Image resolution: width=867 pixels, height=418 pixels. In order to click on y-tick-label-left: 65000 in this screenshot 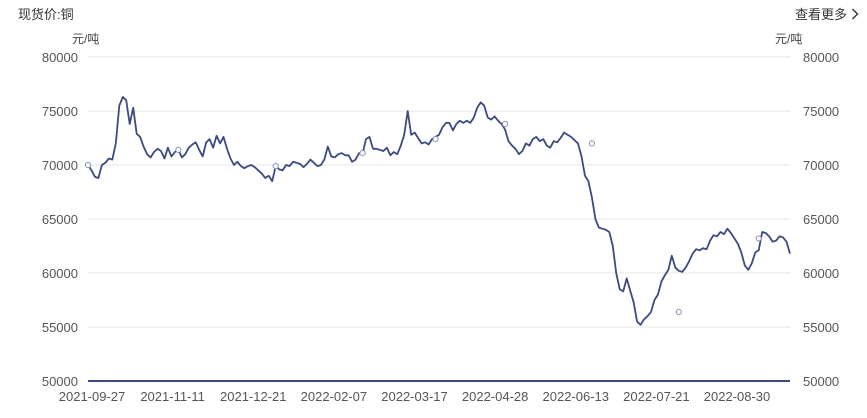, I will do `click(60, 219)`.